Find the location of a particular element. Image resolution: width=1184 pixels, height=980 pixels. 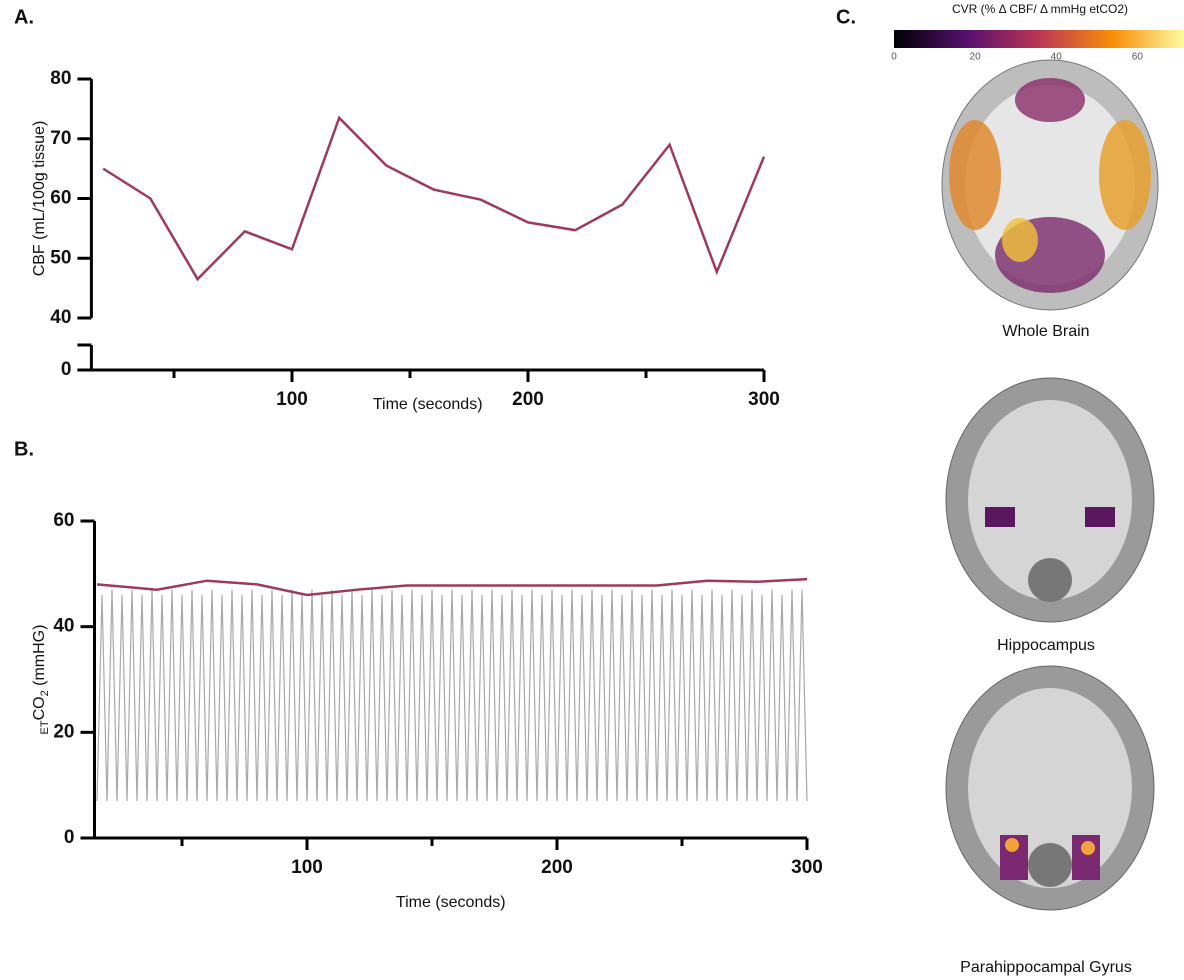

y-axis-label: ETCO2 (mmHG) is located at coordinates (41, 680).